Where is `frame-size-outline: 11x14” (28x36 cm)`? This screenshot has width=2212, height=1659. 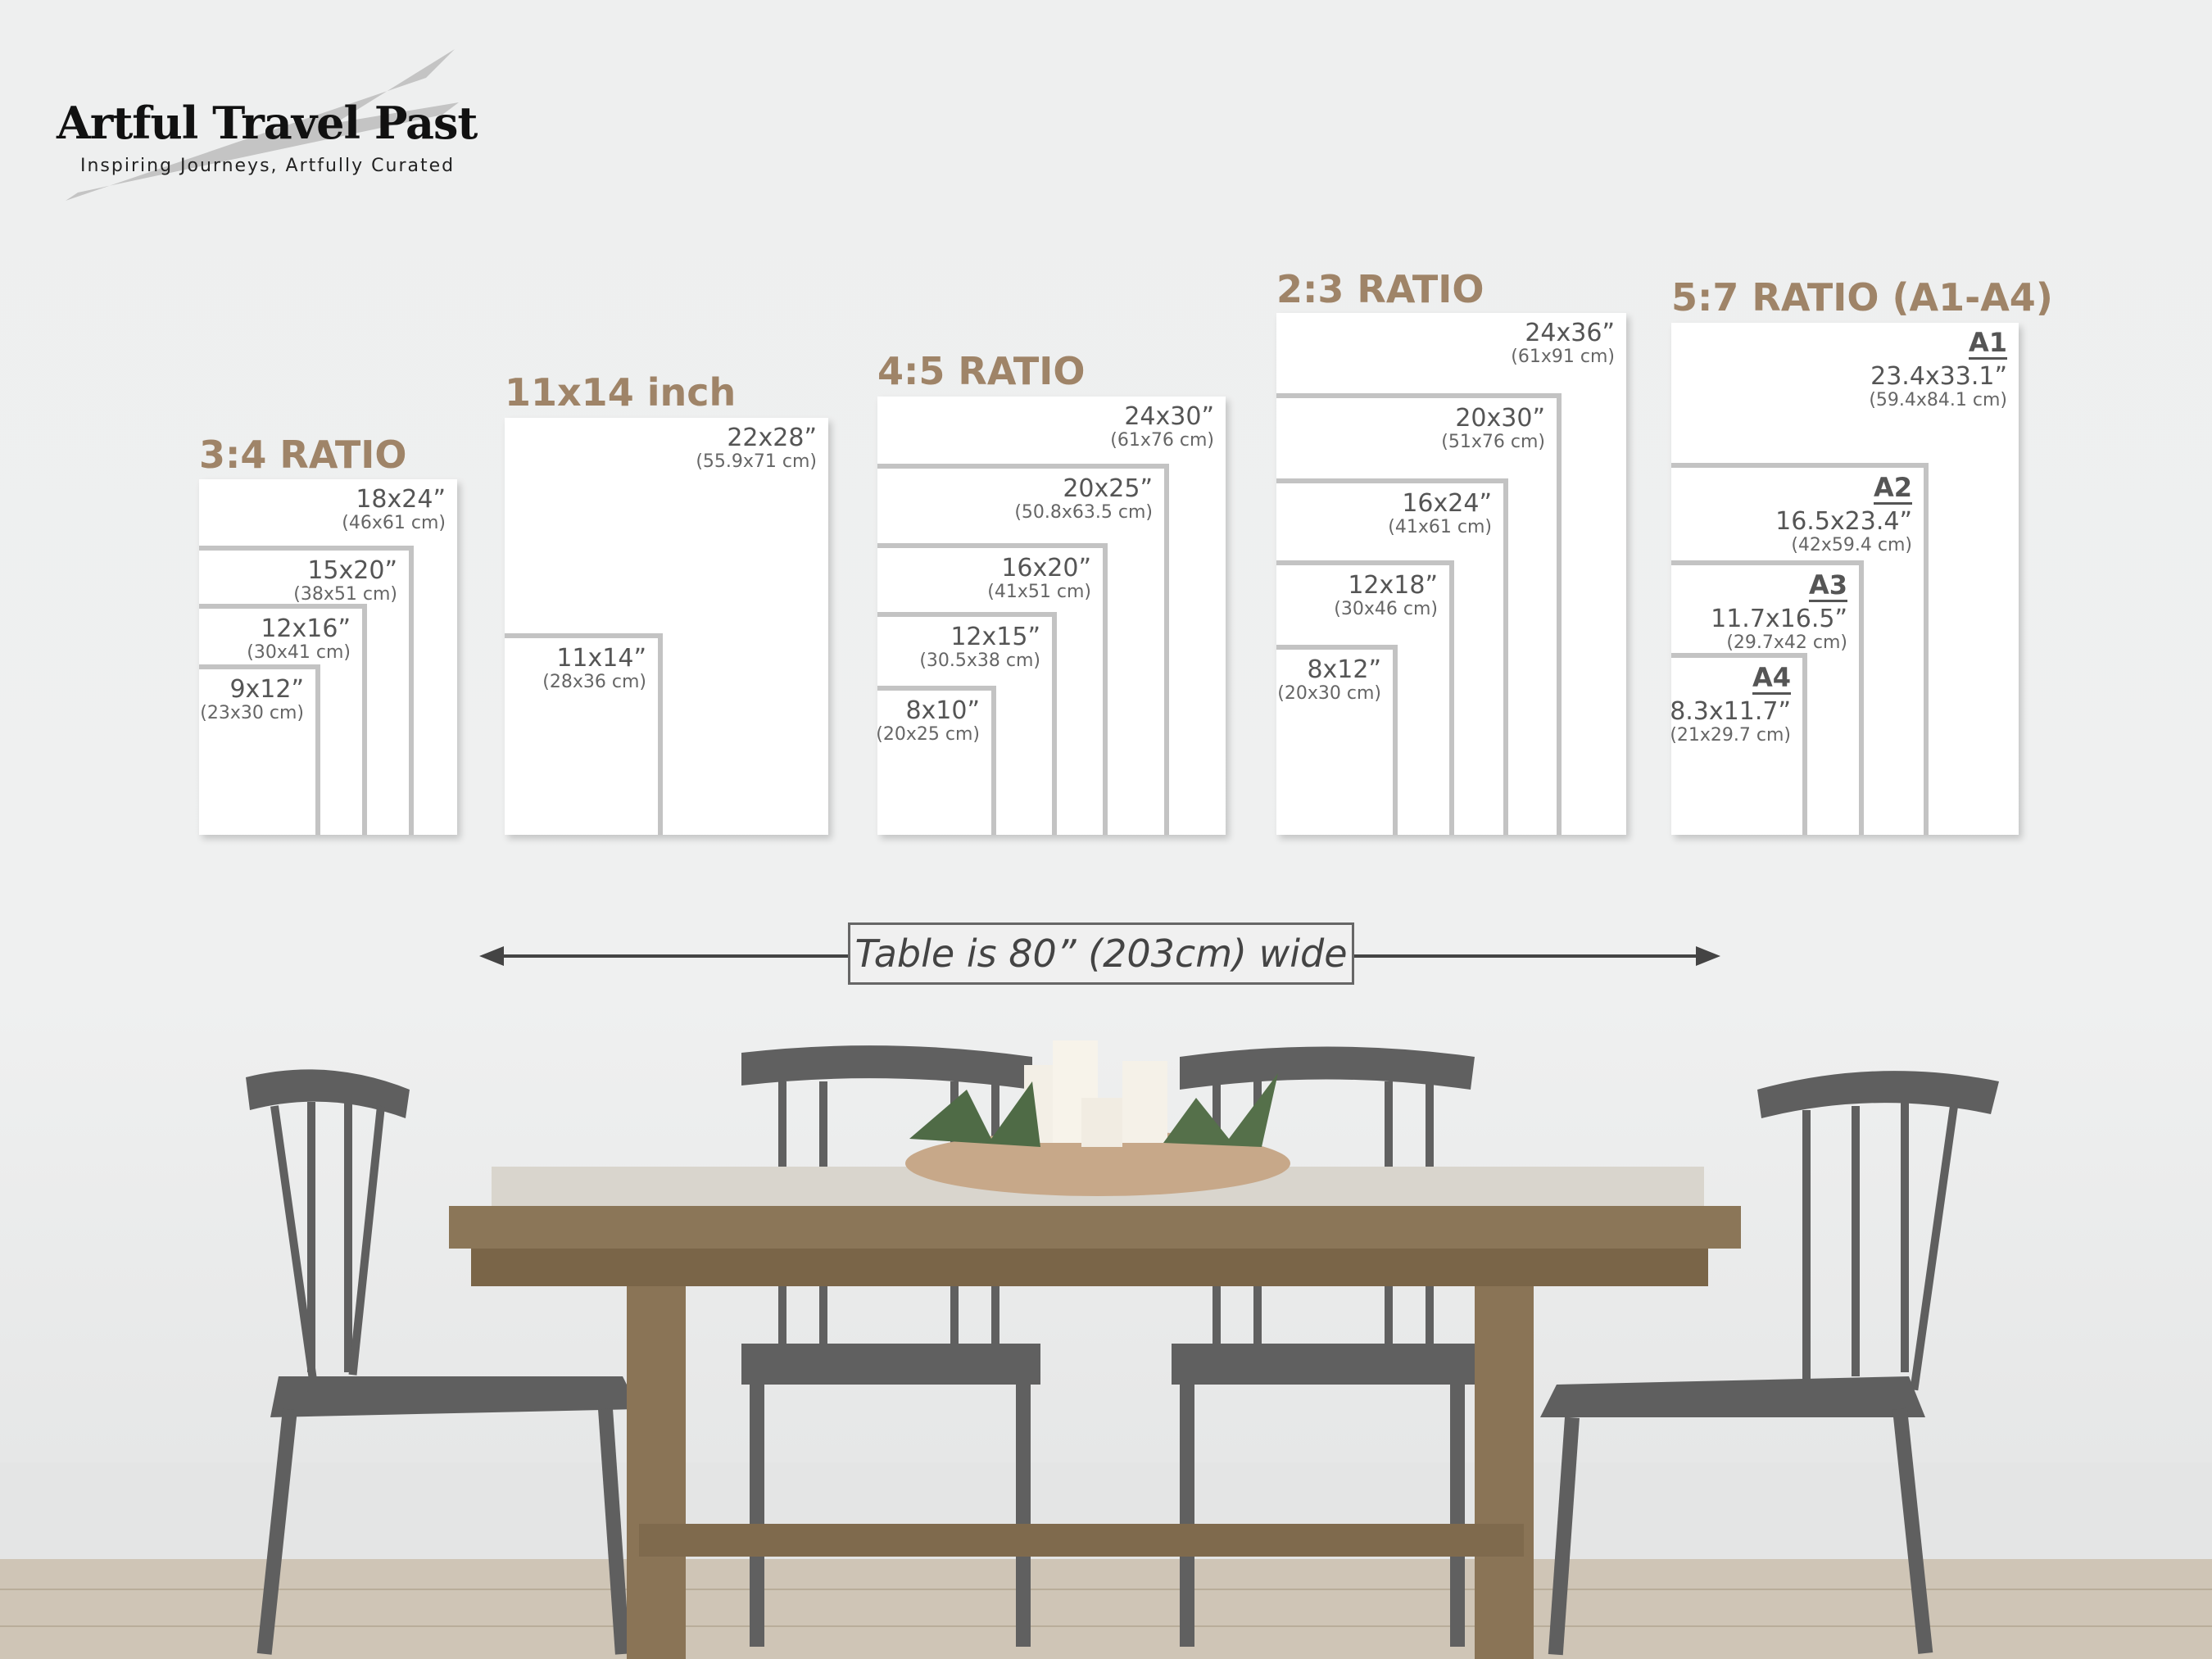 frame-size-outline: 11x14” (28x36 cm) is located at coordinates (584, 734).